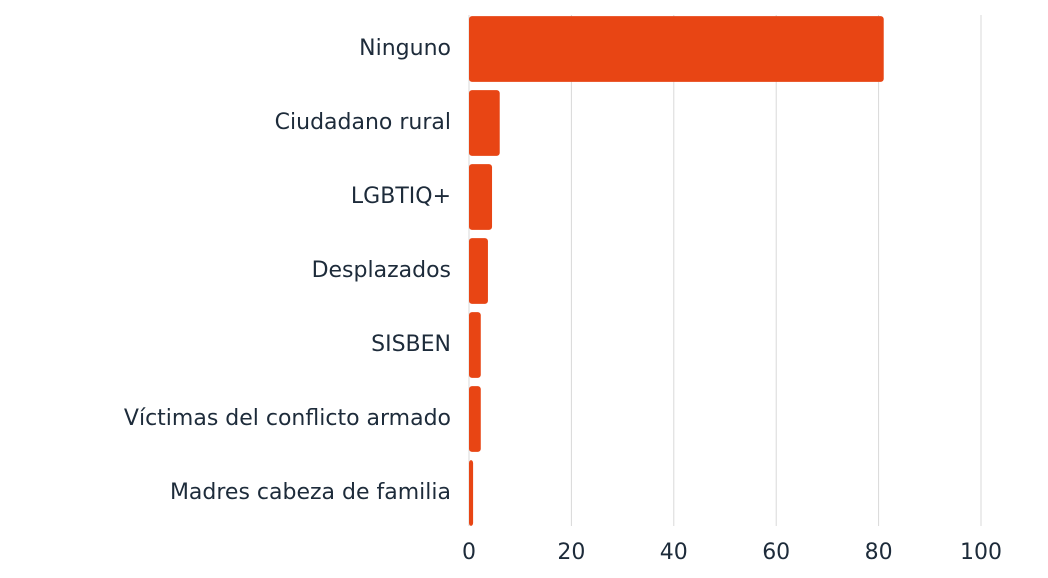  Describe the element at coordinates (405, 48) in the screenshot. I see `y-tick-label: Ninguno` at that location.